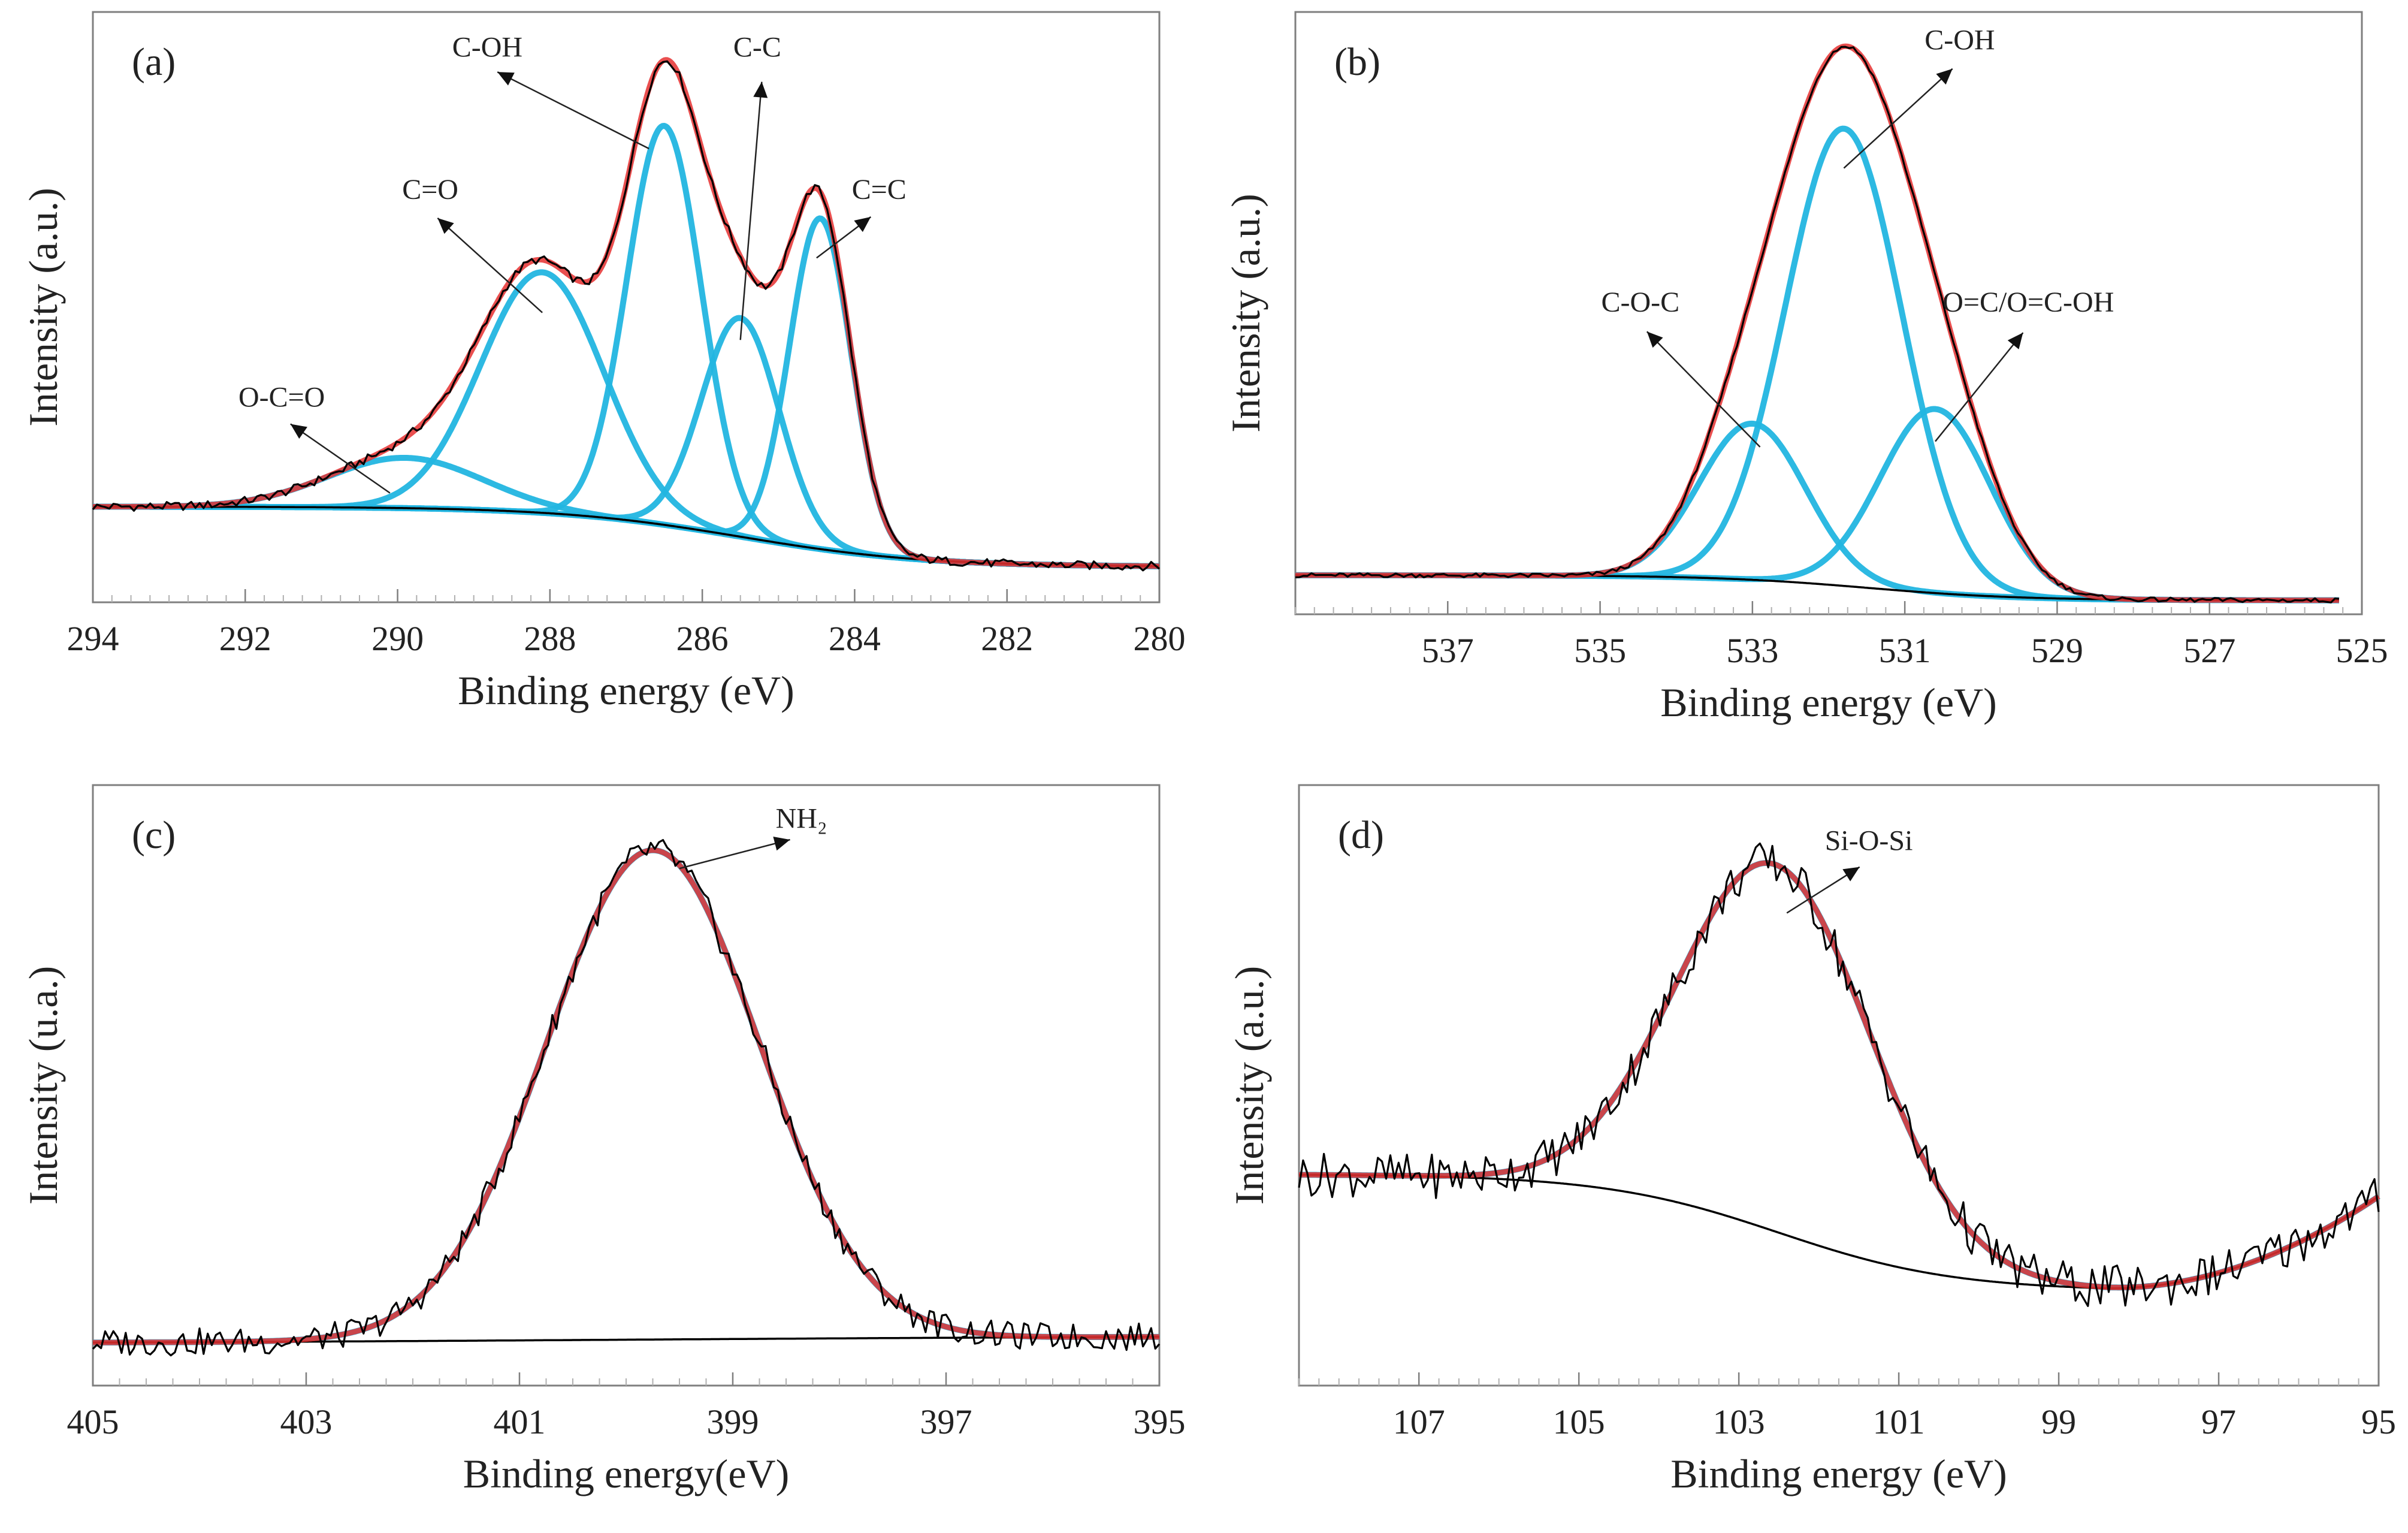 This screenshot has width=2408, height=1533. I want to click on annotation-label: O-C=O, so click(281, 397).